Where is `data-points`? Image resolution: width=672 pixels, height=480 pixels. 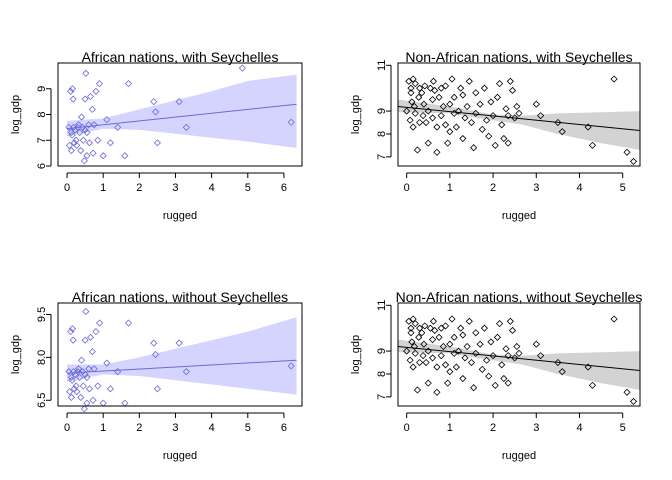 data-points is located at coordinates (180, 360).